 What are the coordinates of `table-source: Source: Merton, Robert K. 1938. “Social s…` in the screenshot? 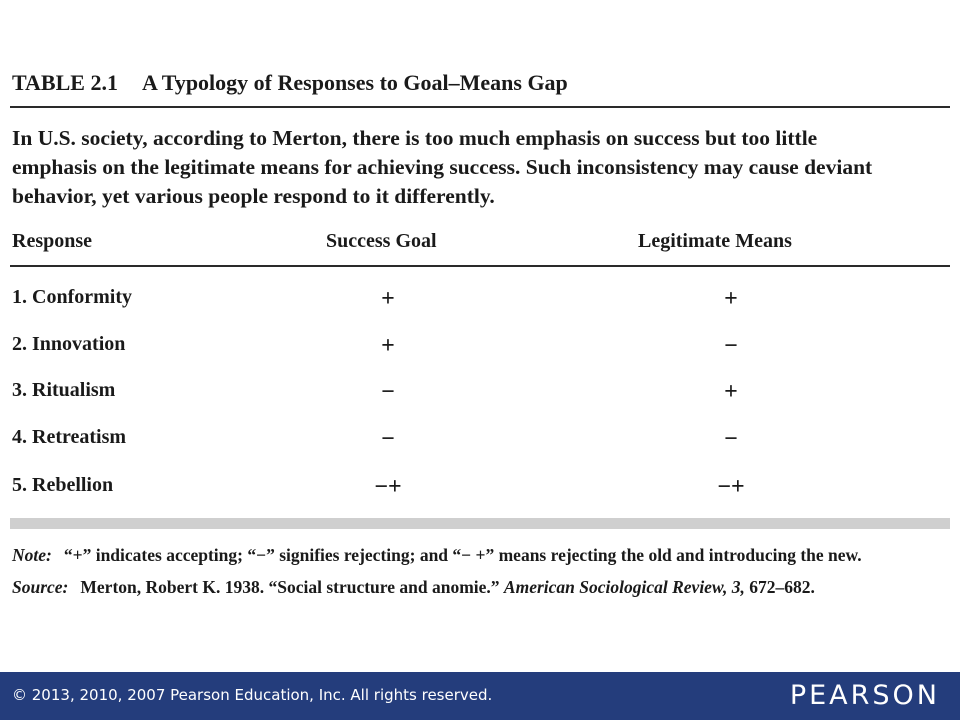 It's located at (413, 587).